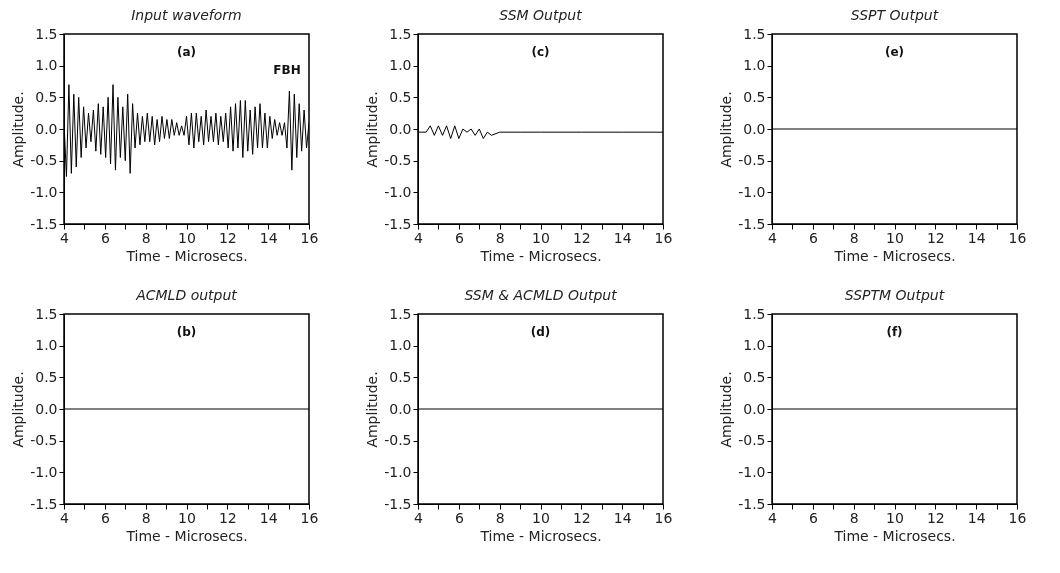  What do you see at coordinates (541, 295) in the screenshot?
I see `chart-title: SSM & ACMLD Output` at bounding box center [541, 295].